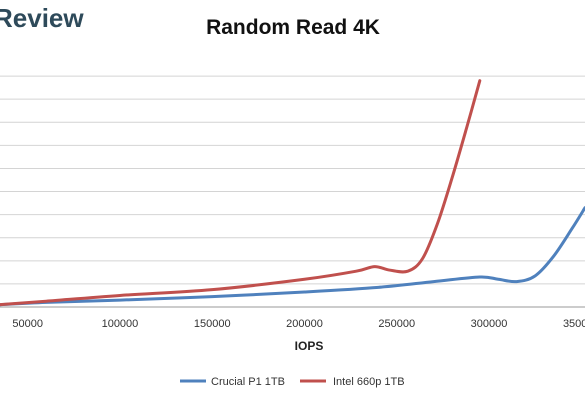 The width and height of the screenshot is (585, 406). What do you see at coordinates (212, 324) in the screenshot?
I see `x-tick-label: 150000` at bounding box center [212, 324].